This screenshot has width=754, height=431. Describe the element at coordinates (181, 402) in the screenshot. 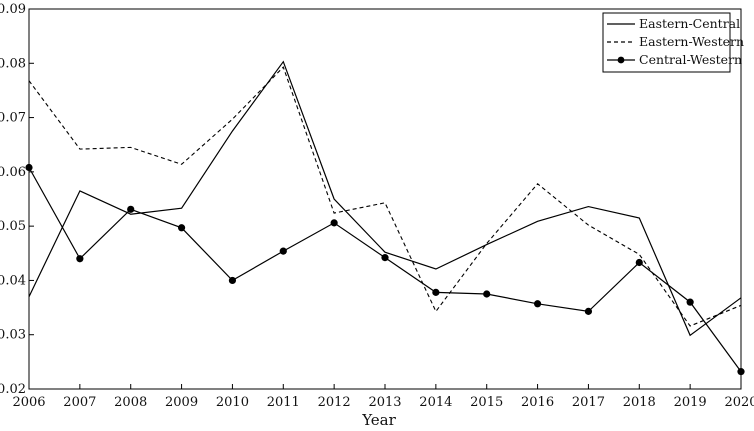

I see `x-tick-label: 2009` at that location.